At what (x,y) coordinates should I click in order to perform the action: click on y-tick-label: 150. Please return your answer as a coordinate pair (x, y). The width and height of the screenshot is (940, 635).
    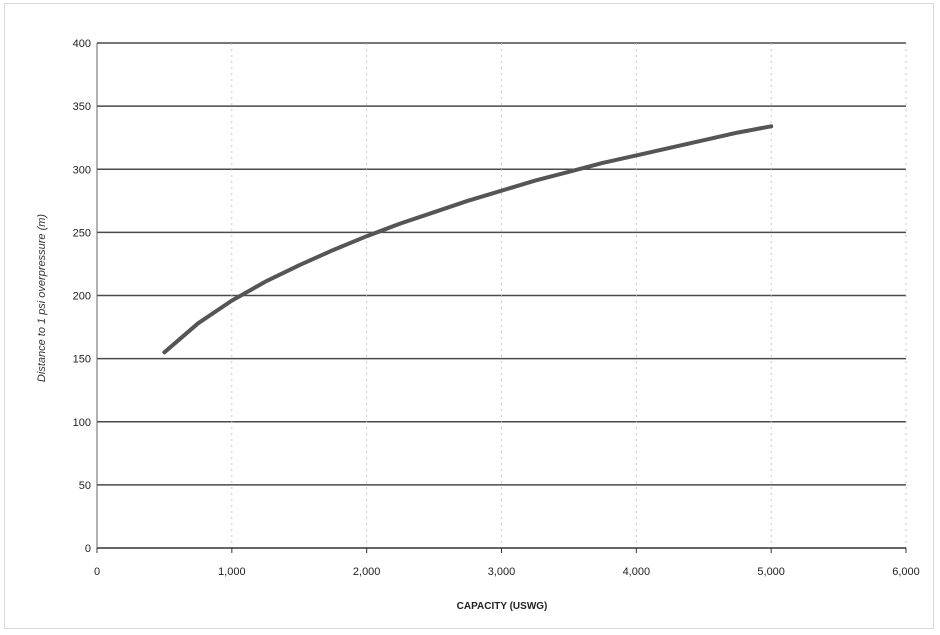
    Looking at the image, I should click on (82, 360).